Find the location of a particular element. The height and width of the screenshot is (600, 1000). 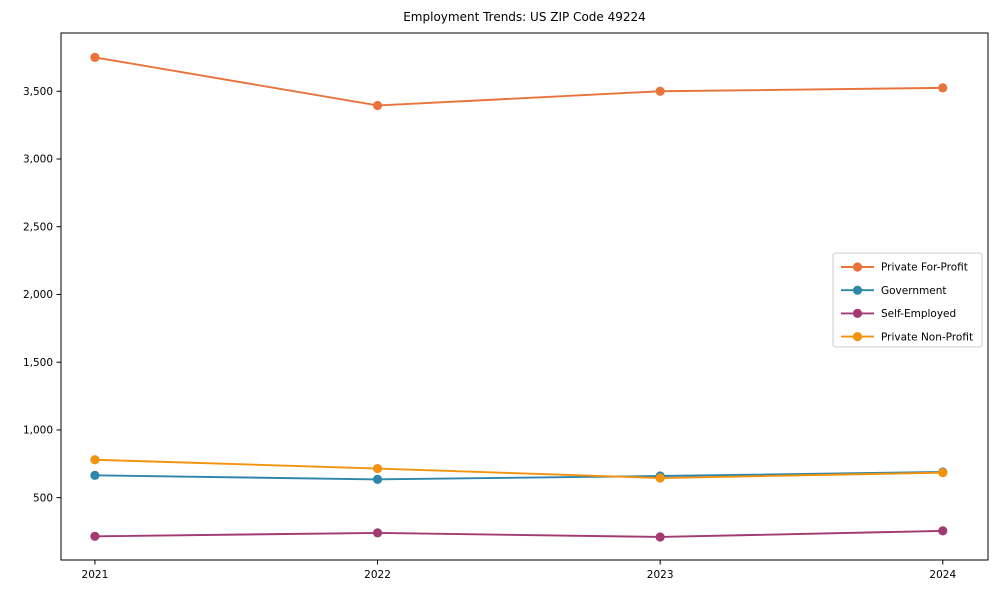

series-line-government is located at coordinates (518, 475).